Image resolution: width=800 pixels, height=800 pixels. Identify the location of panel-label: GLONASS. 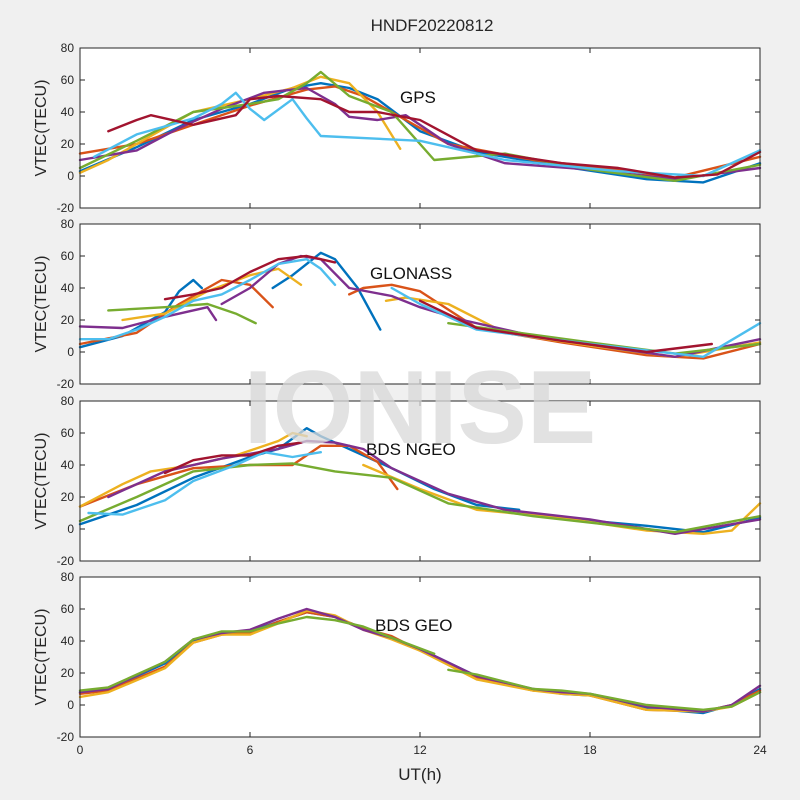
(411, 273).